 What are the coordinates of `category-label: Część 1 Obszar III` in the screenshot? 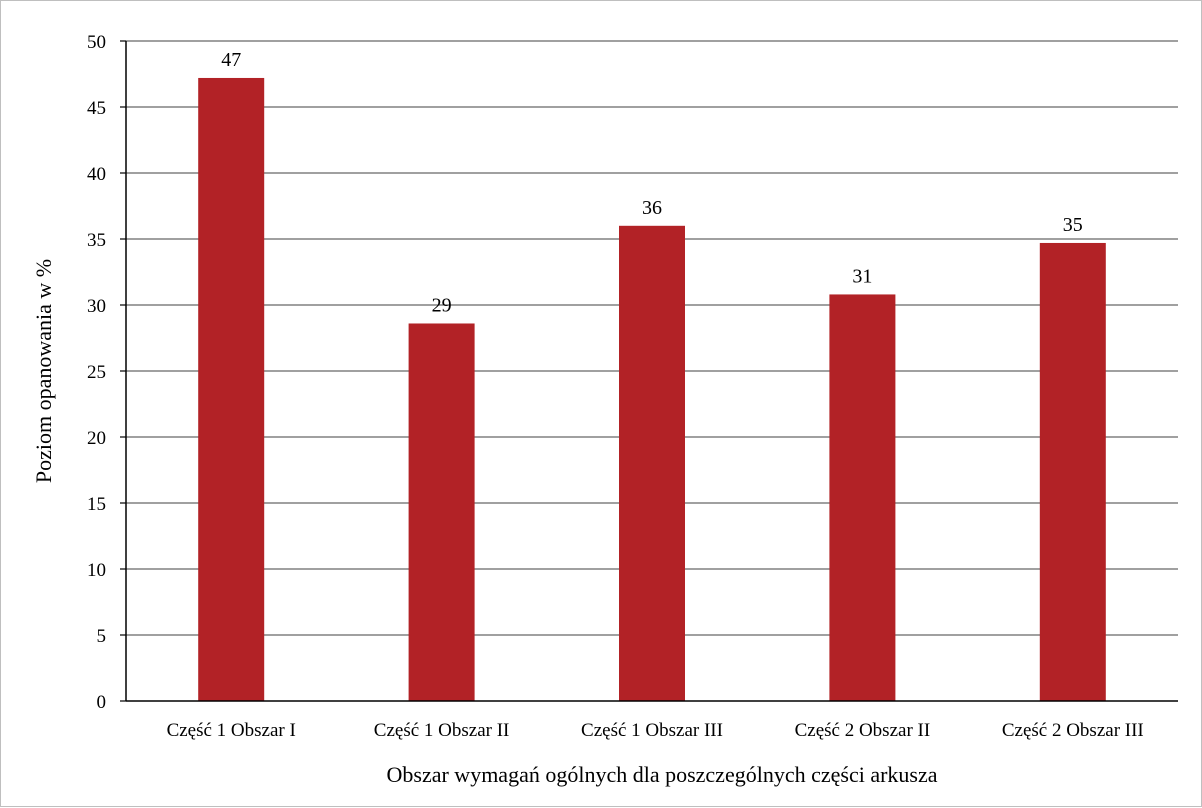 It's located at (652, 730).